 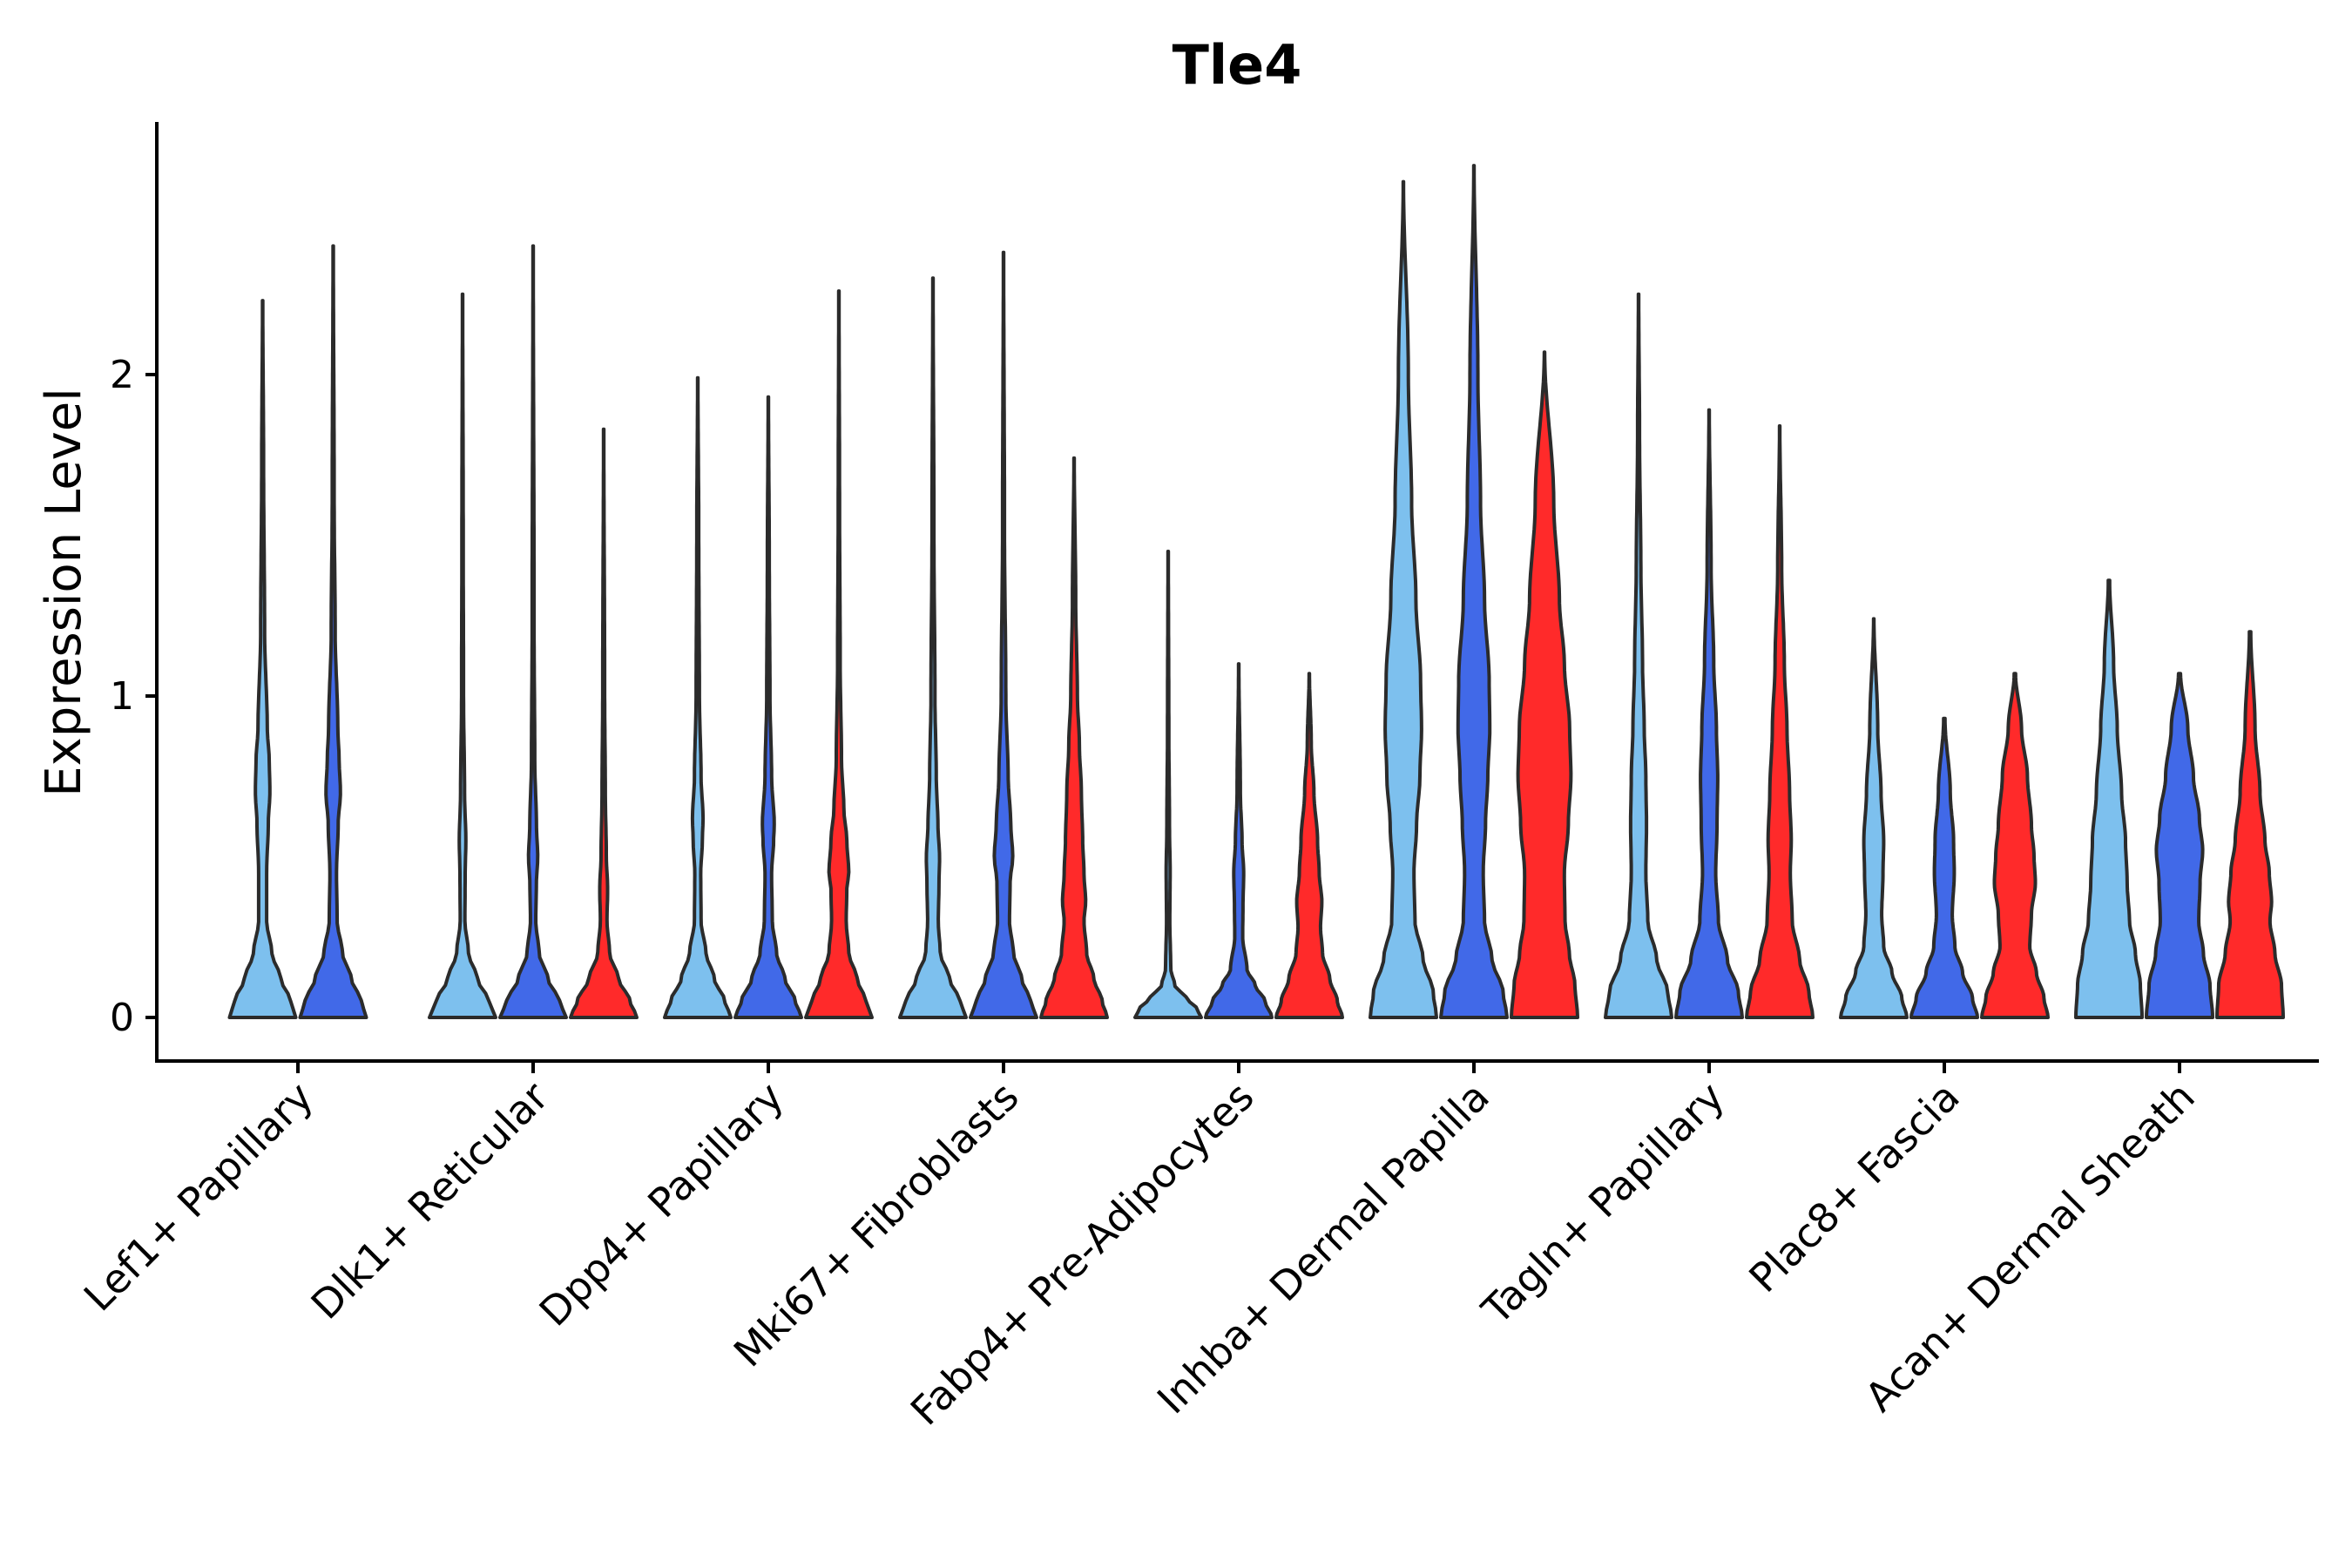 I want to click on x-tick-label: Dlk1+ Reticular, so click(x=430, y=1201).